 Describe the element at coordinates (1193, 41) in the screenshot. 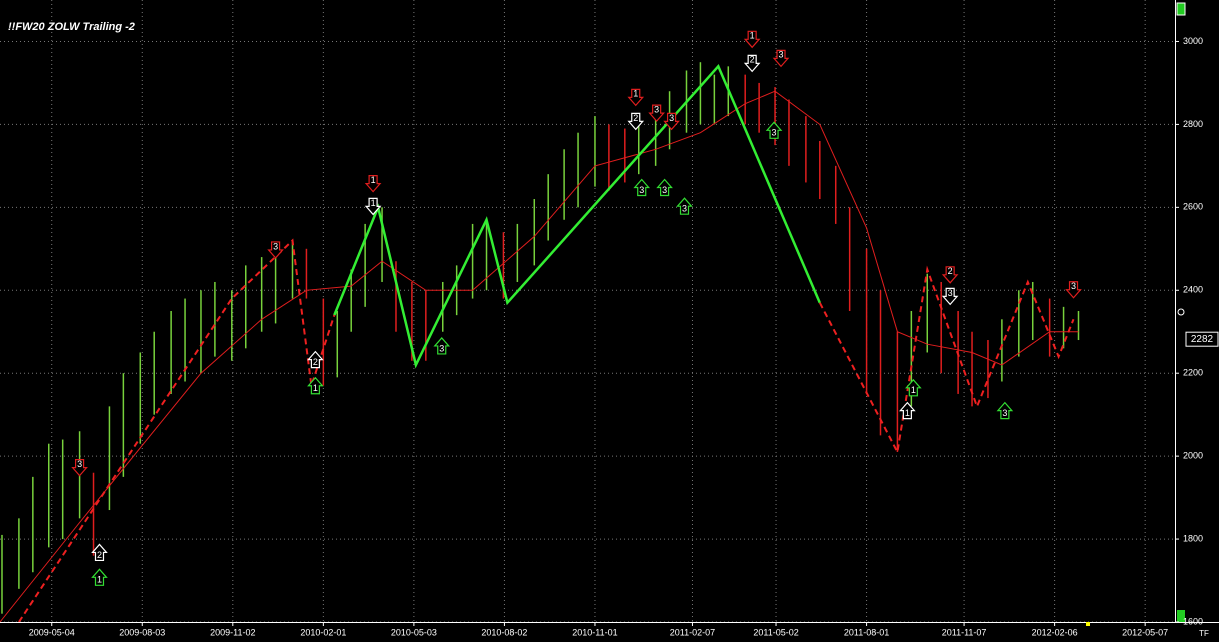

I see `y-tick-label: 3000` at that location.